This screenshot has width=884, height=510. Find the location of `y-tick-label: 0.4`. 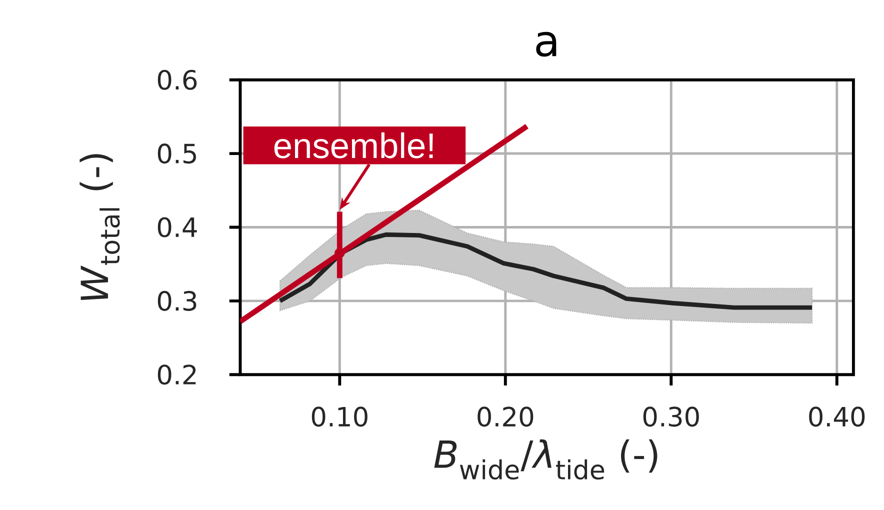

y-tick-label: 0.4 is located at coordinates (177, 227).